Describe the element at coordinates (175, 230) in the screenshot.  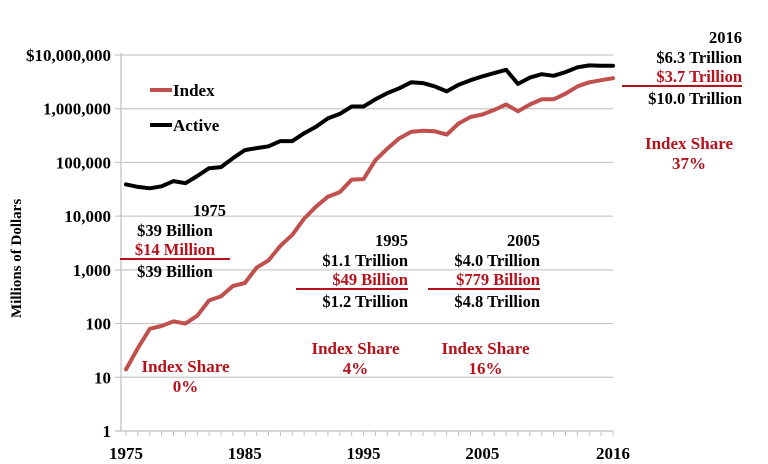
I see `annotation-active-value: $39 Billion` at that location.